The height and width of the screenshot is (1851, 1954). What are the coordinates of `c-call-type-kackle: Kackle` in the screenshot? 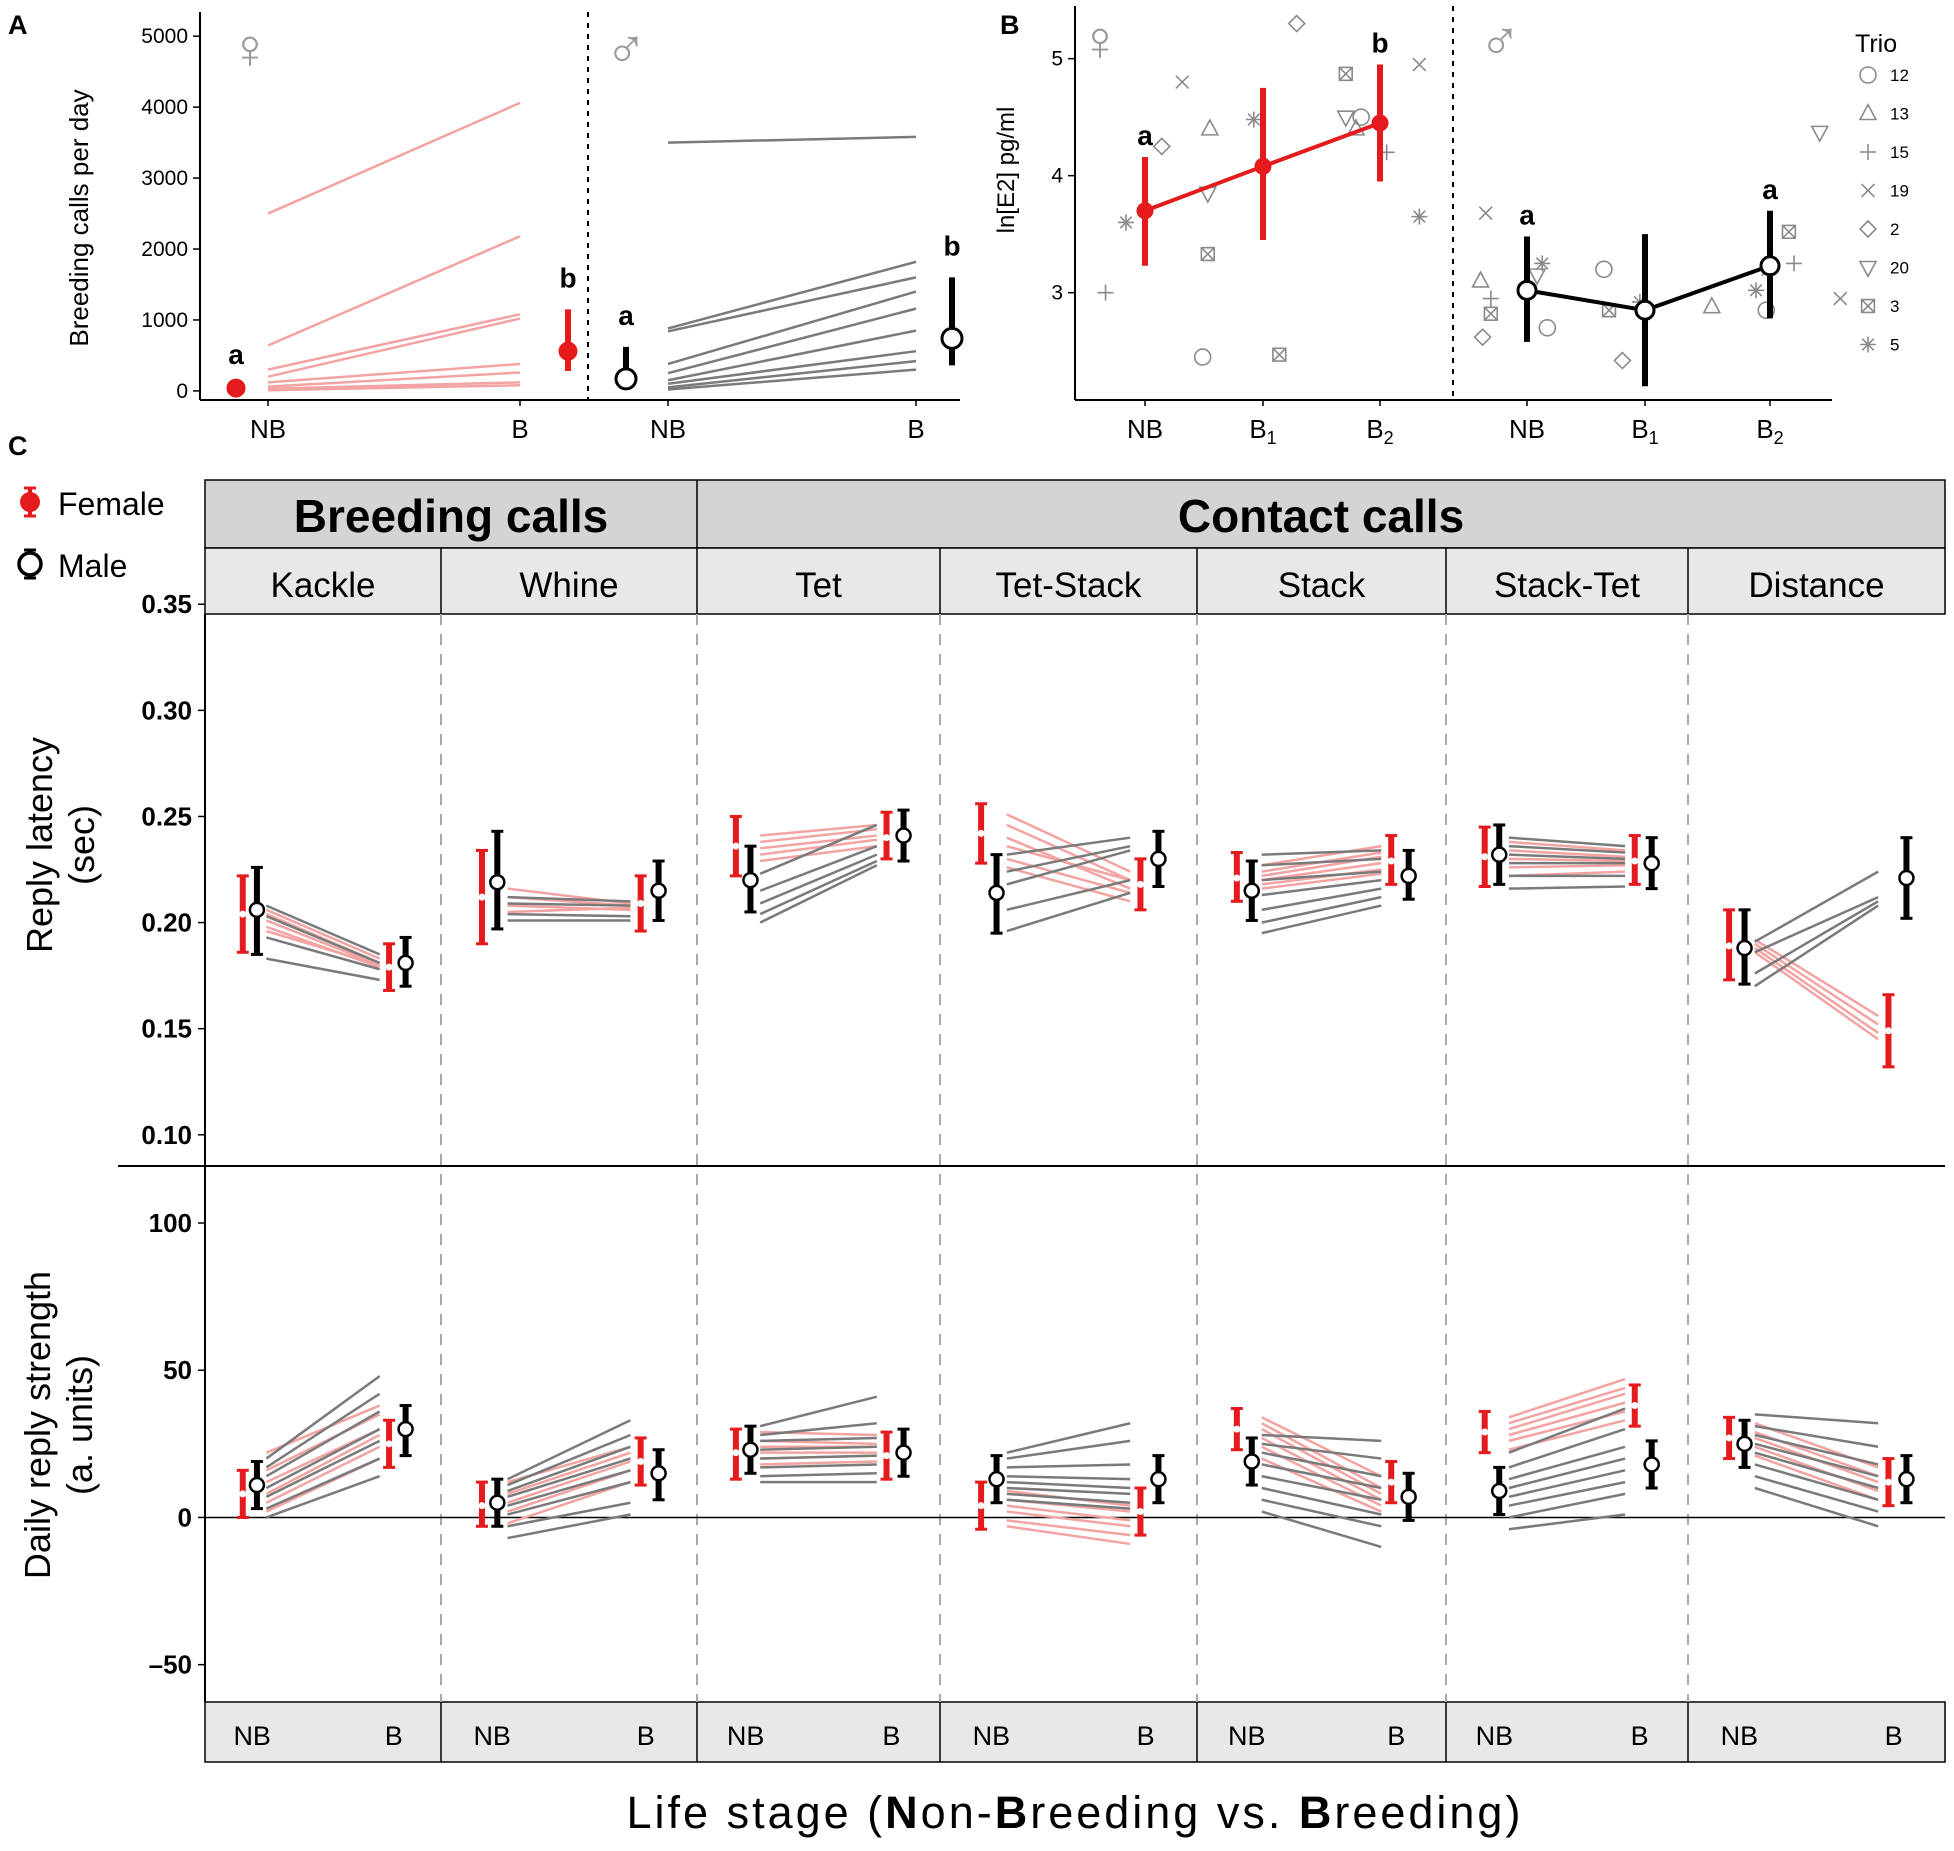 It's located at (322, 585).